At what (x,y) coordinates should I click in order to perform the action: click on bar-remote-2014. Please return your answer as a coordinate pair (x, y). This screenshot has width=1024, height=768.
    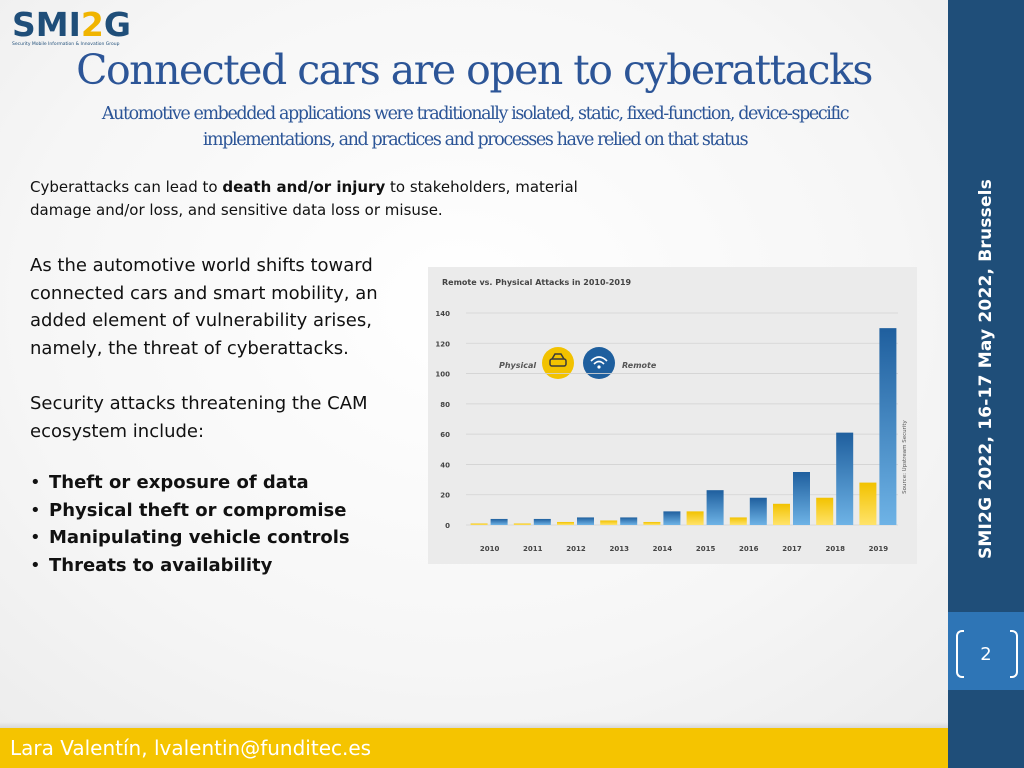
    Looking at the image, I should click on (672, 518).